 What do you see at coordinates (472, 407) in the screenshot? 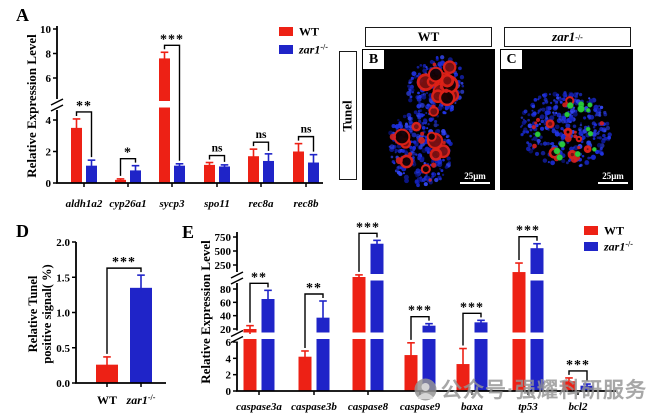
I see `x-tick-label: baxa` at bounding box center [472, 407].